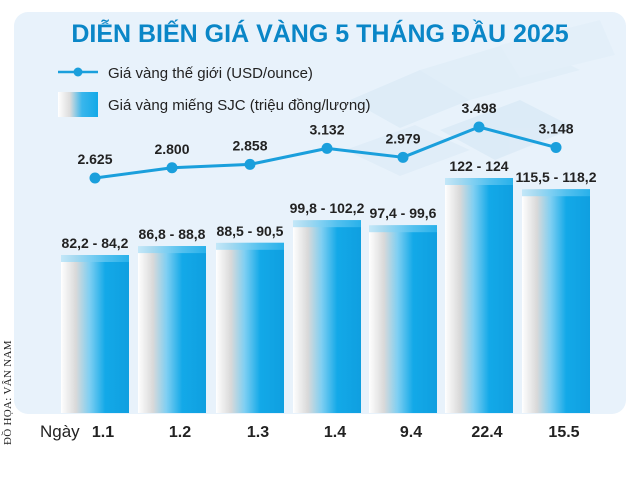 The height and width of the screenshot is (492, 640). I want to click on world-price-label: 2.858, so click(249, 145).